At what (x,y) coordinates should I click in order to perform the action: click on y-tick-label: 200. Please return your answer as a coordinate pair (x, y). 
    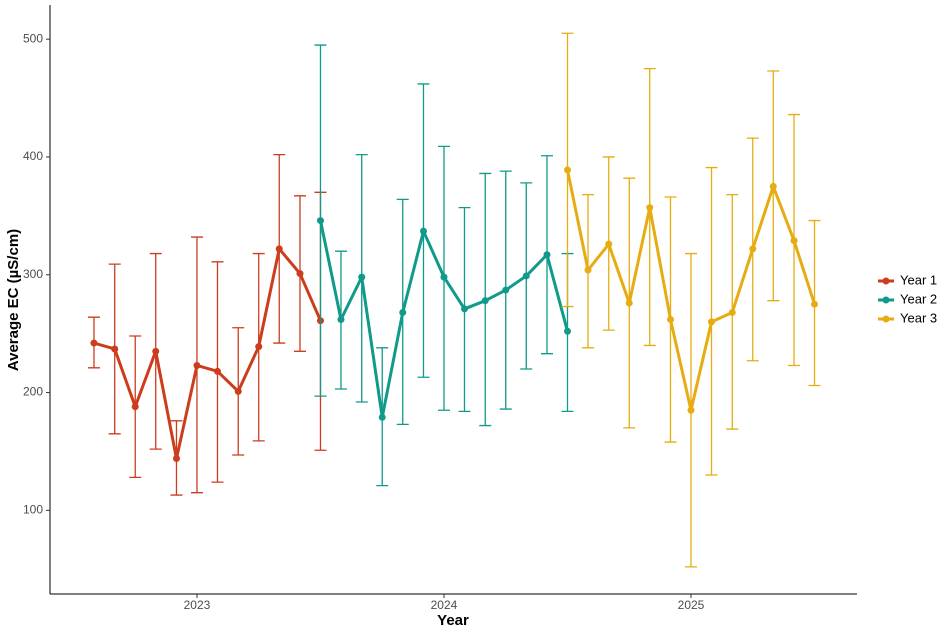
    Looking at the image, I should click on (33, 392).